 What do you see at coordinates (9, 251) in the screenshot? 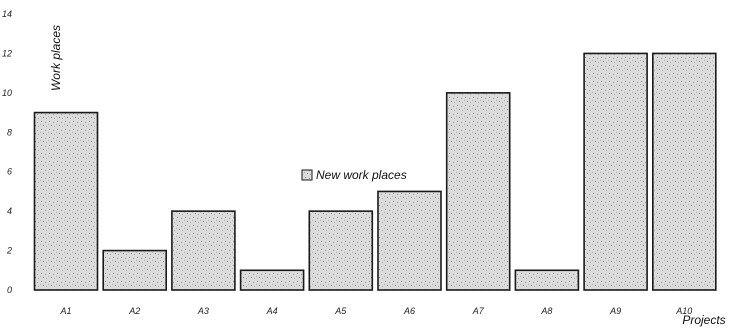
I see `y-tick-label: 2` at bounding box center [9, 251].